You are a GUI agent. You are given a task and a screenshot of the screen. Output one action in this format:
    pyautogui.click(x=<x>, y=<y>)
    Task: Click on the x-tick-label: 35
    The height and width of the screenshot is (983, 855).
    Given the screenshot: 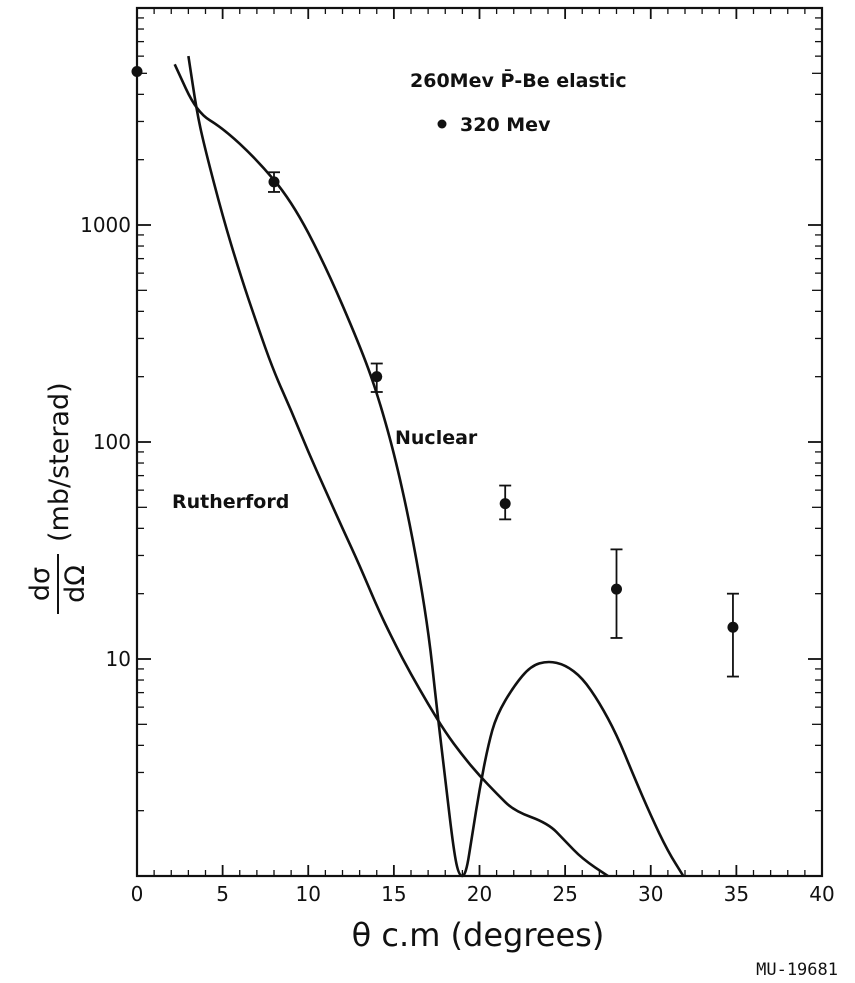 What is the action you would take?
    pyautogui.click(x=736, y=894)
    